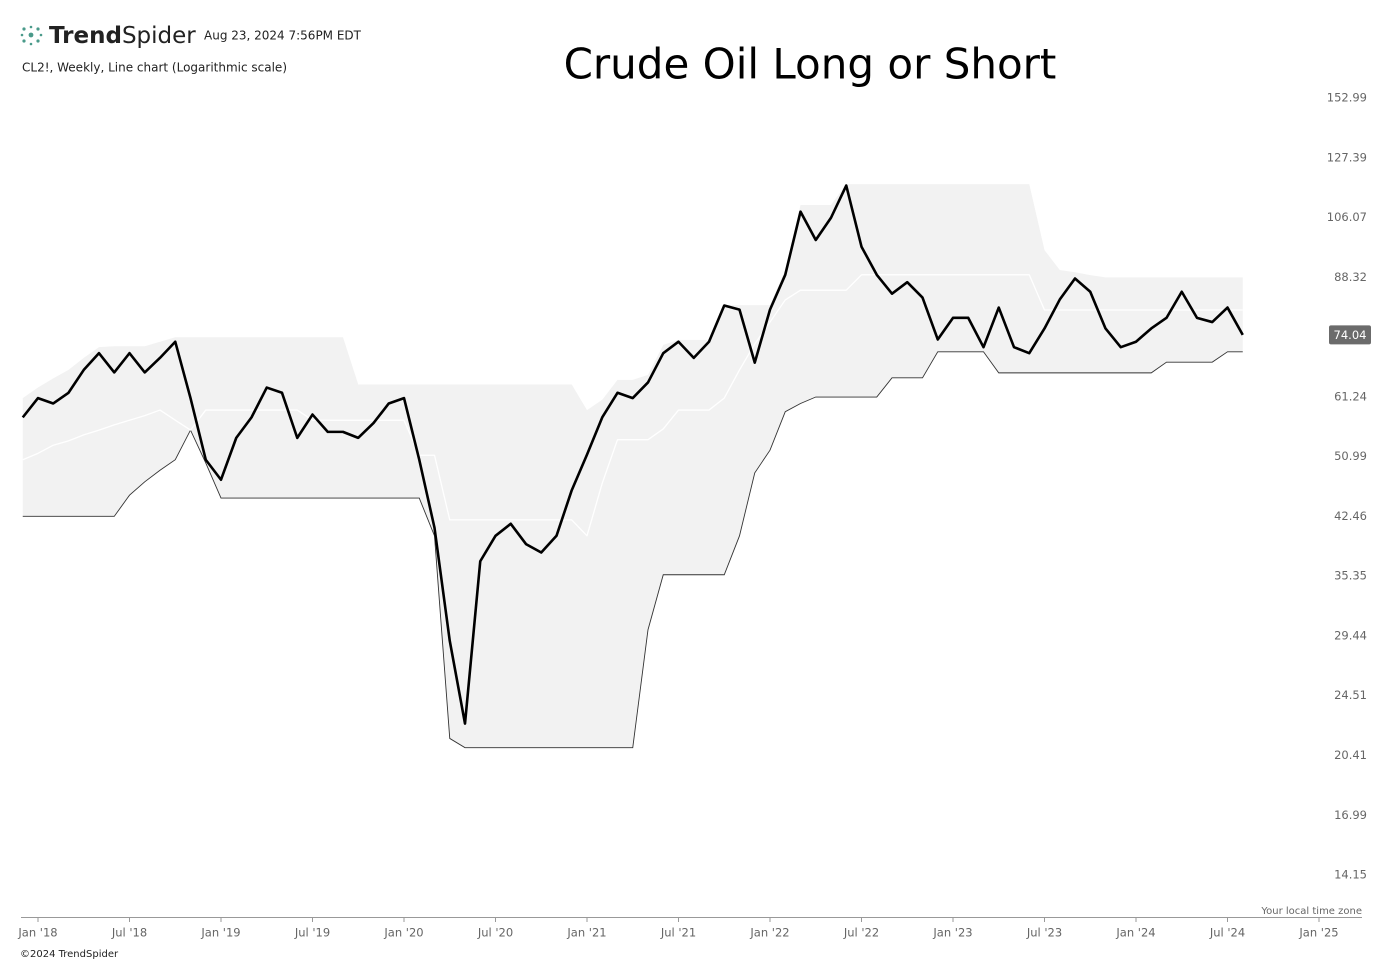 The width and height of the screenshot is (1393, 963). Describe the element at coordinates (403, 933) in the screenshot. I see `x-tick-label: Jan '20` at that location.